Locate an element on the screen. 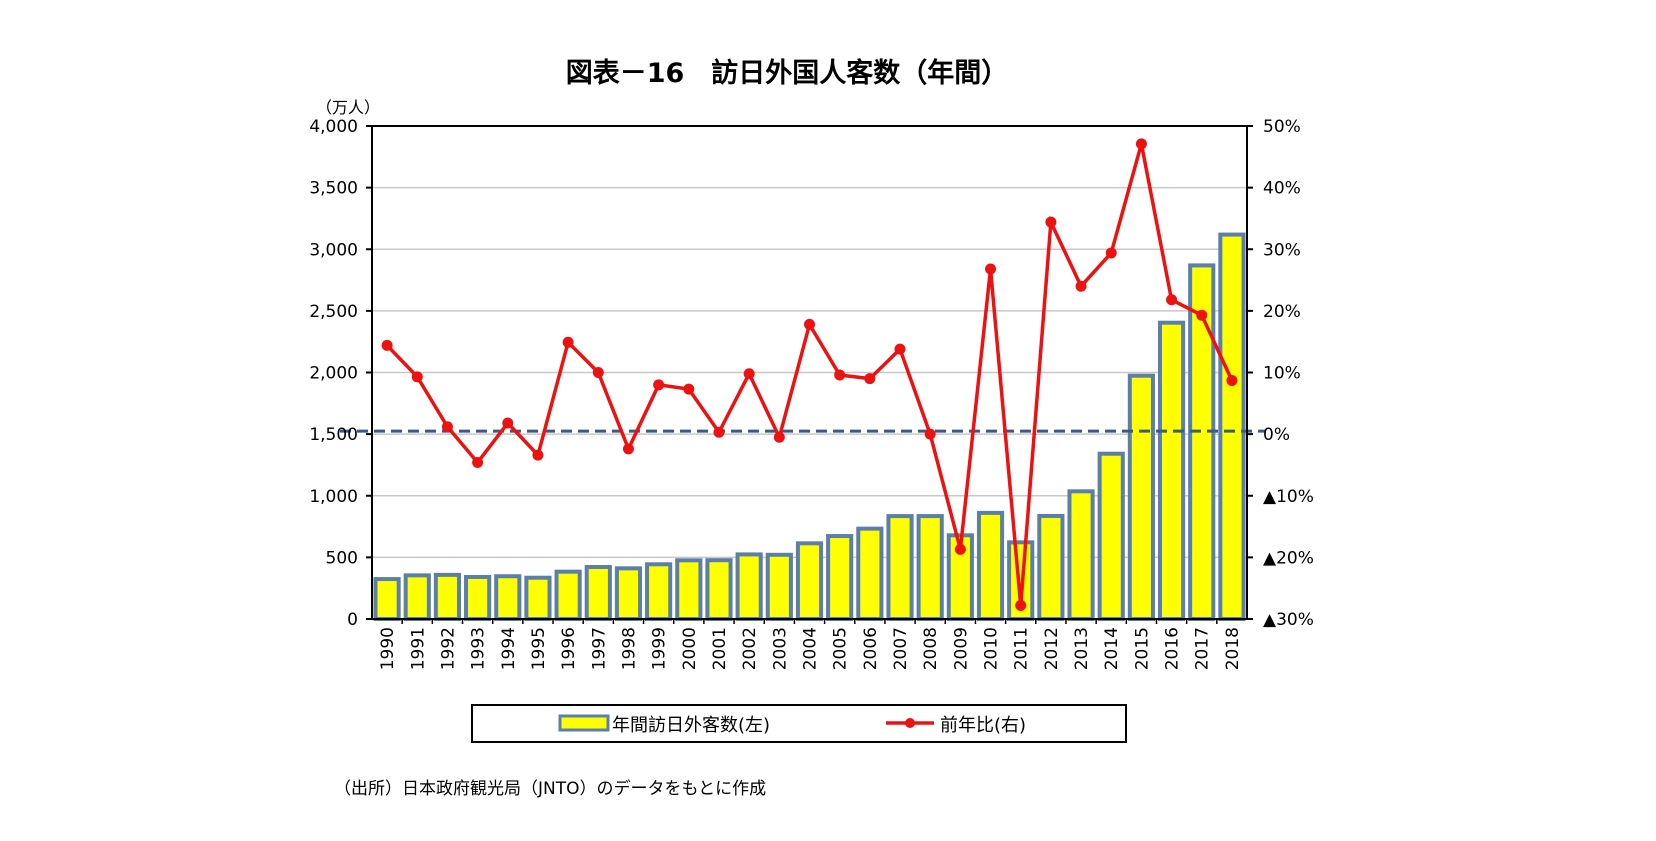  x-tick-label: 2008 is located at coordinates (931, 648).